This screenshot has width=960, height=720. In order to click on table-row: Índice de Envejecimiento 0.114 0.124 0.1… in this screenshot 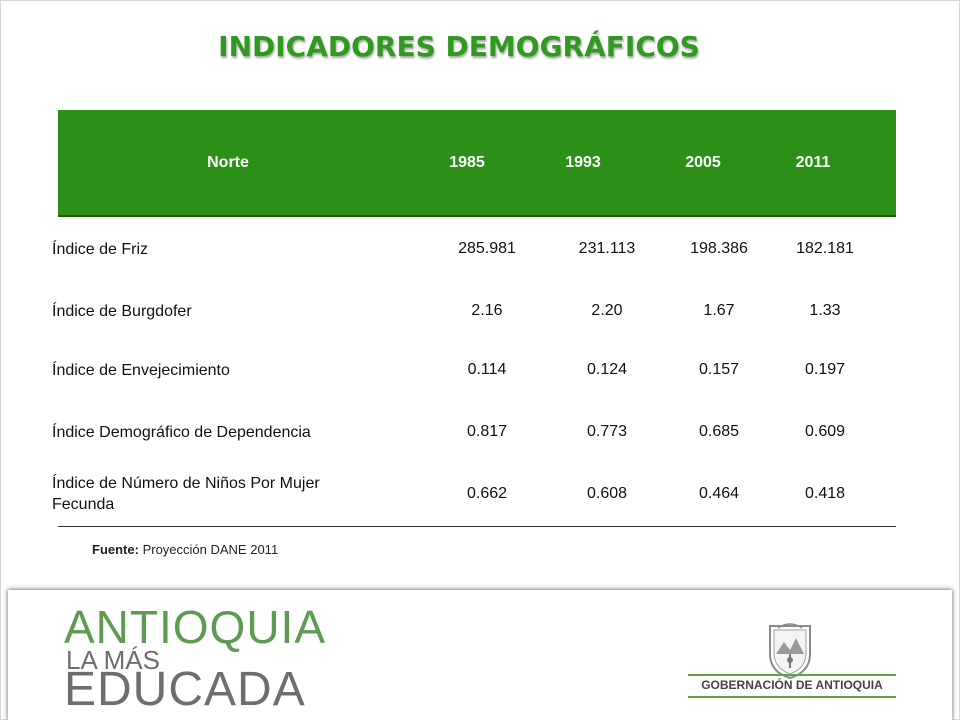, I will do `click(474, 370)`.